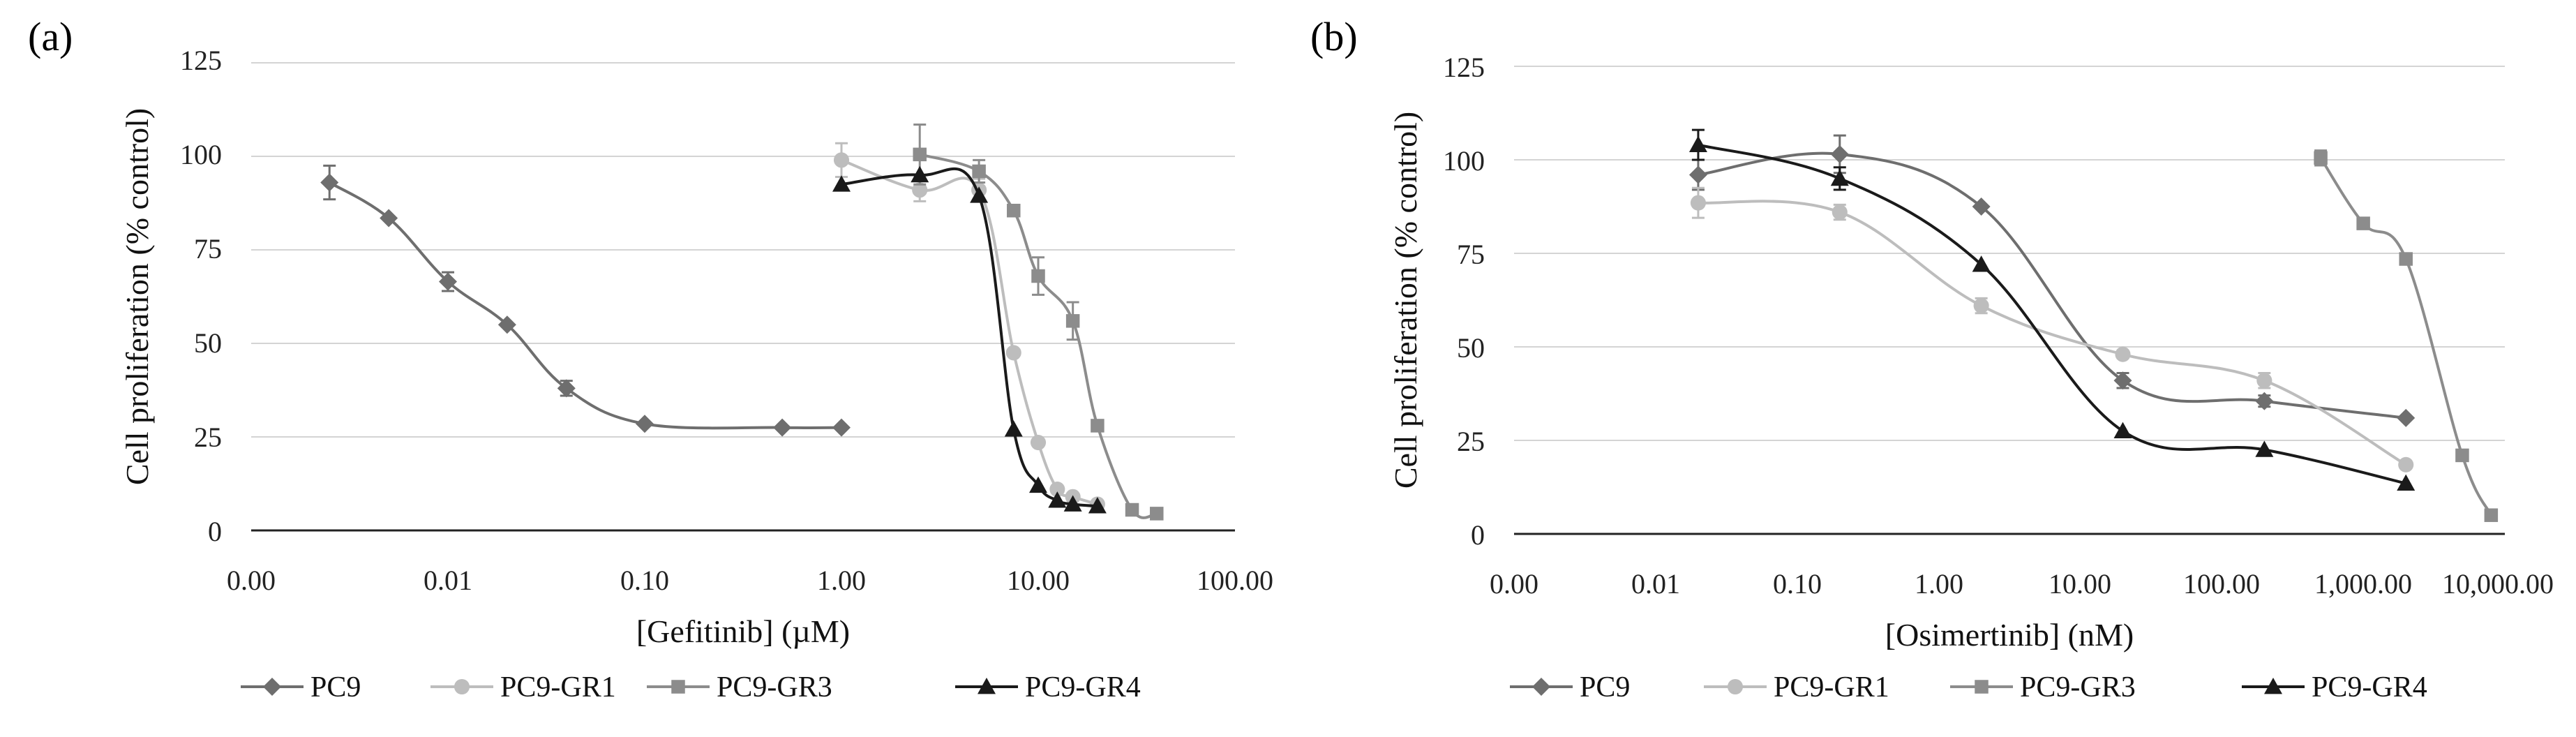 The image size is (2576, 737). Describe the element at coordinates (201, 296) in the screenshot. I see `panel-a-y-ticks: 0 25 50 75 100 125` at that location.